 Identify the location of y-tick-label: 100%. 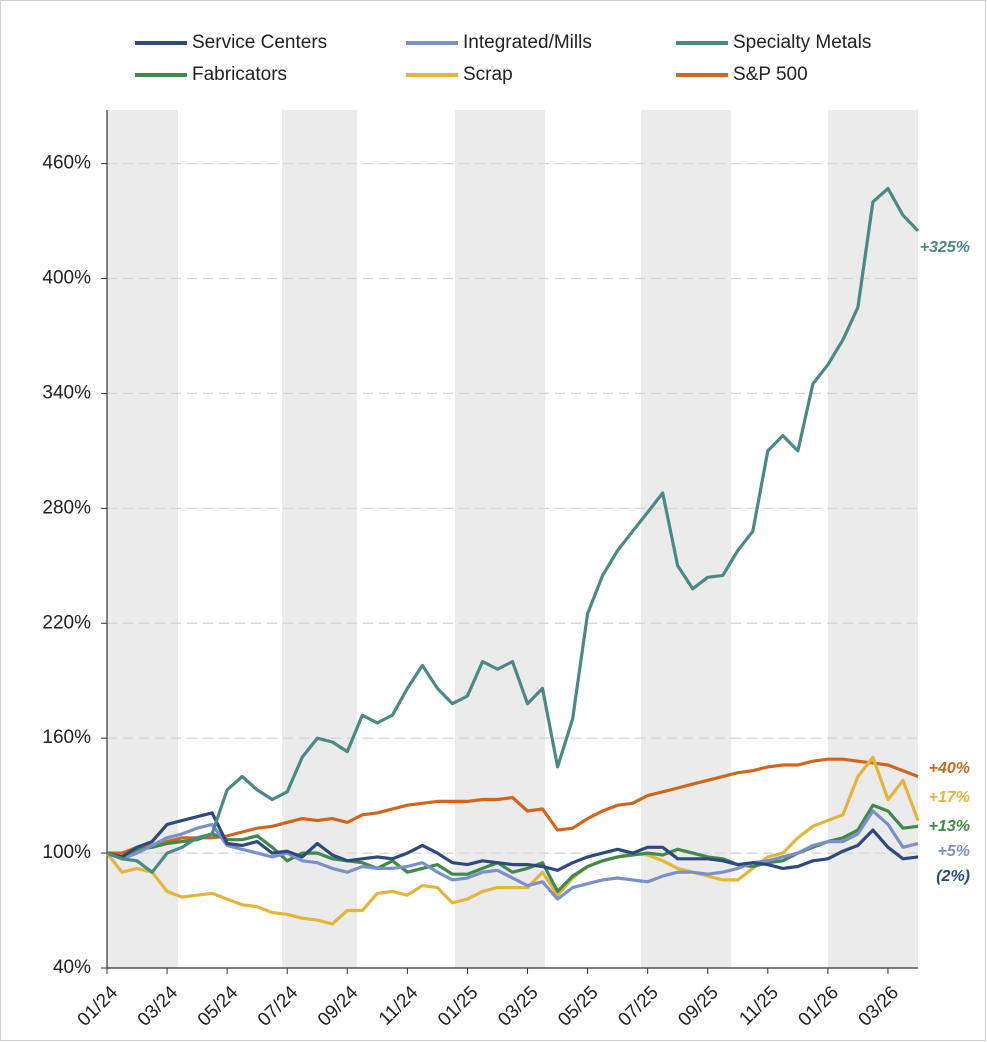
(66, 852).